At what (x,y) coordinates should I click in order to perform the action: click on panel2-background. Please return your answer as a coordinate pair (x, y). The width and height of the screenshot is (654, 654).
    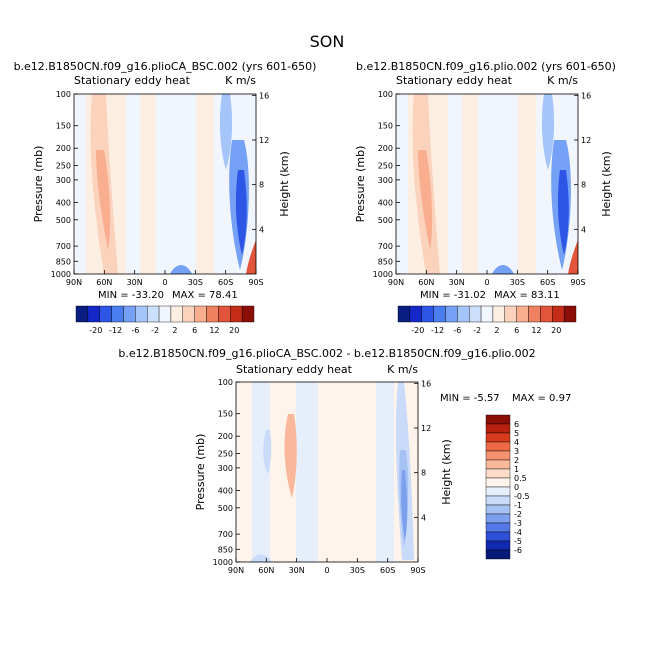
    Looking at the image, I should click on (487, 184).